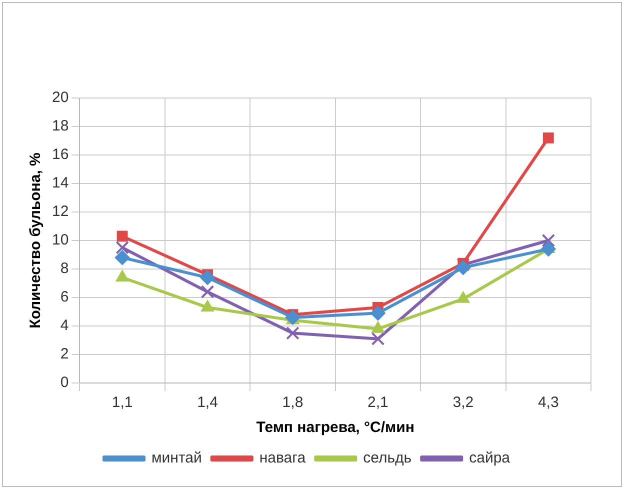 The height and width of the screenshot is (489, 624). I want to click on y-tick-label: 6, so click(64, 297).